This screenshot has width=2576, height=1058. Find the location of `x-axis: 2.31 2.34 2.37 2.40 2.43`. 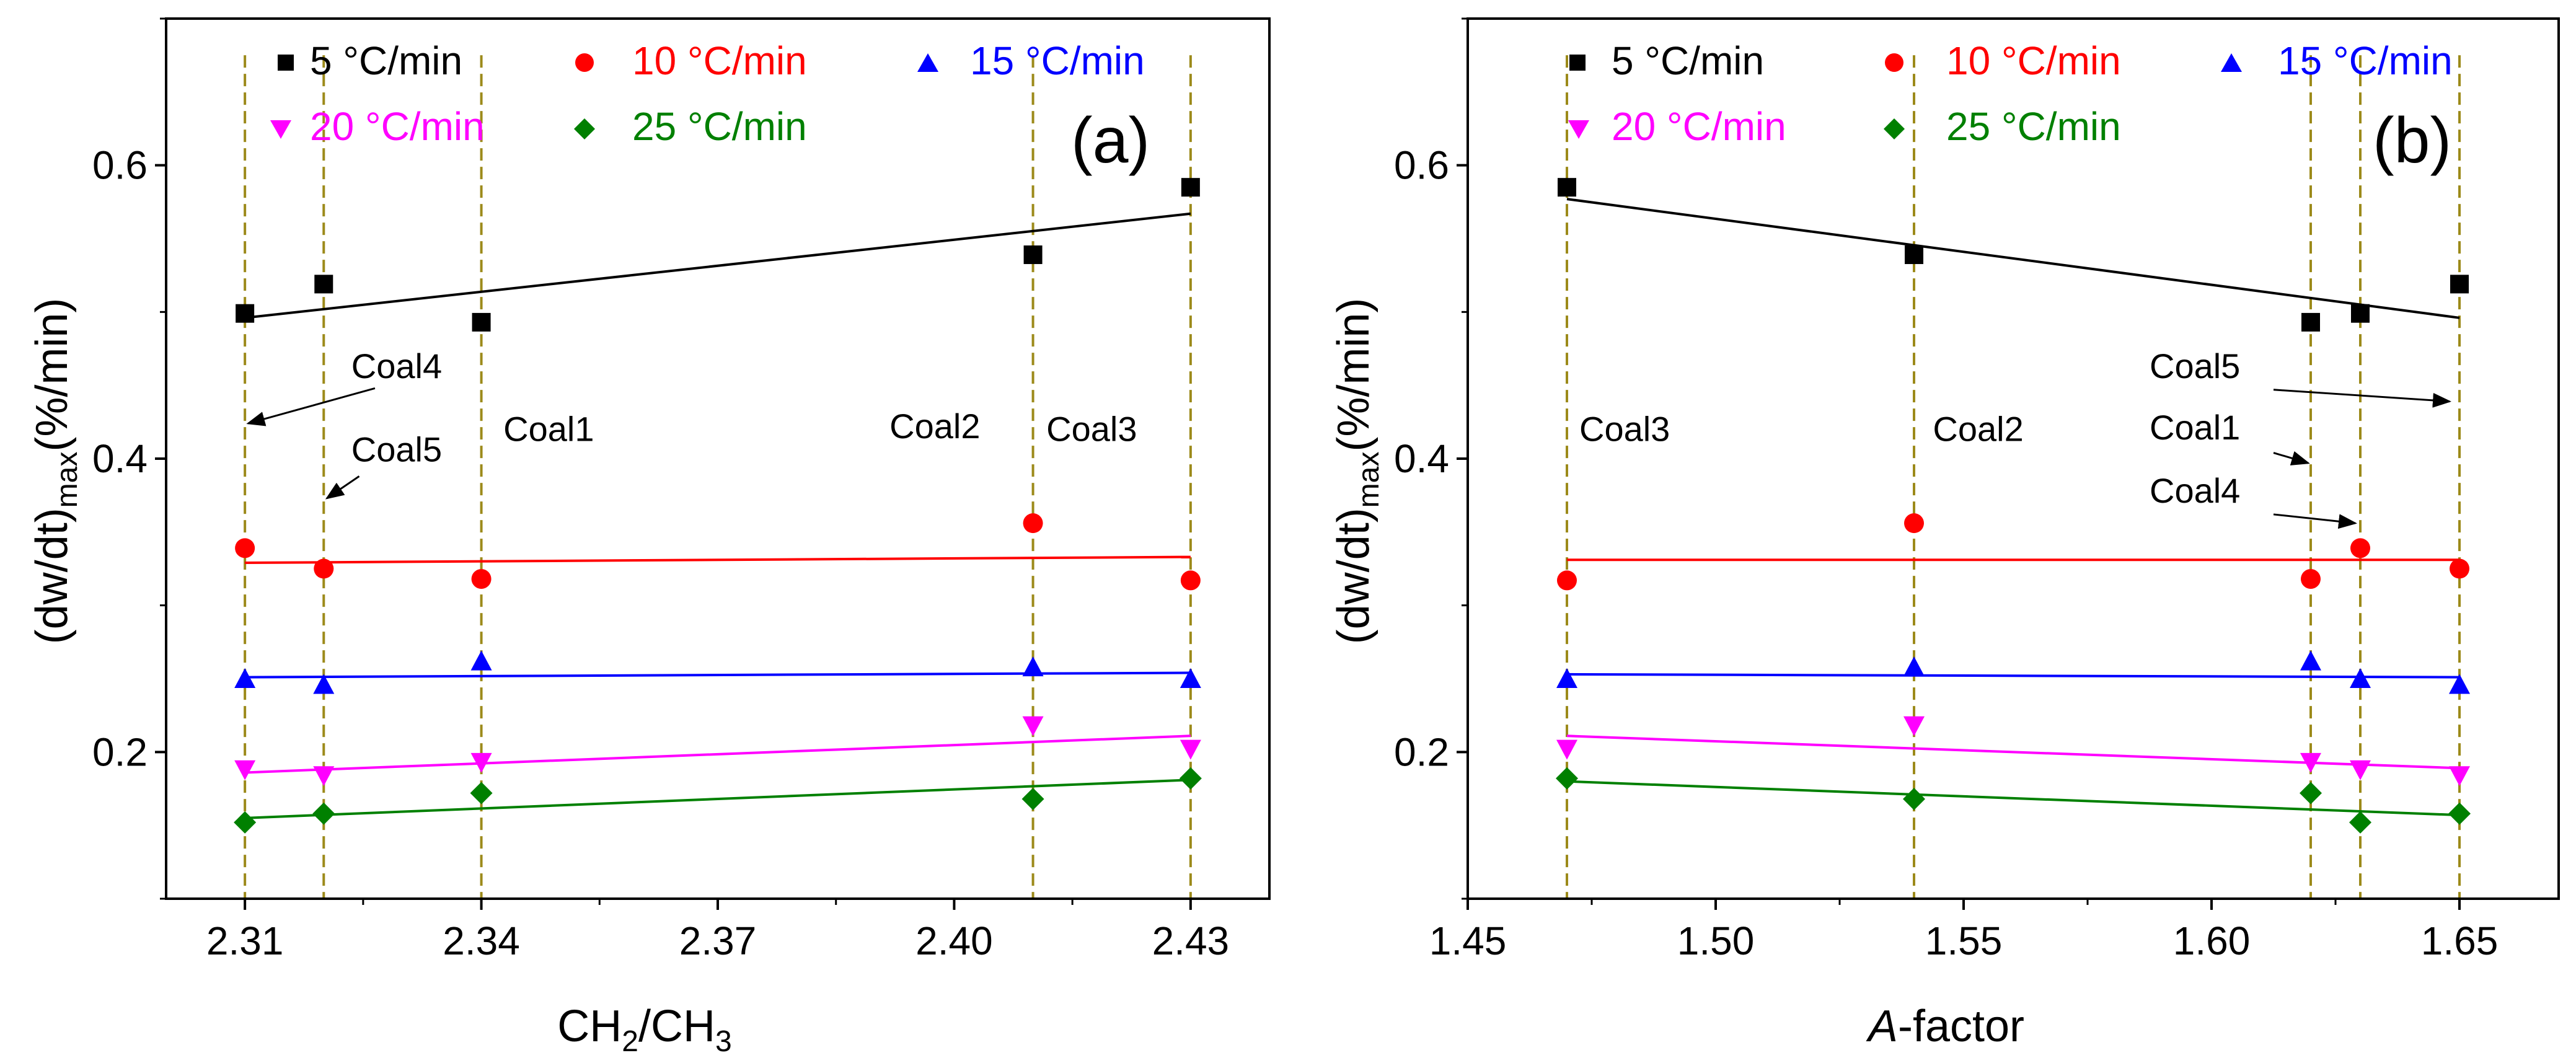

x-axis: 2.31 2.34 2.37 2.40 2.43 is located at coordinates (717, 931).